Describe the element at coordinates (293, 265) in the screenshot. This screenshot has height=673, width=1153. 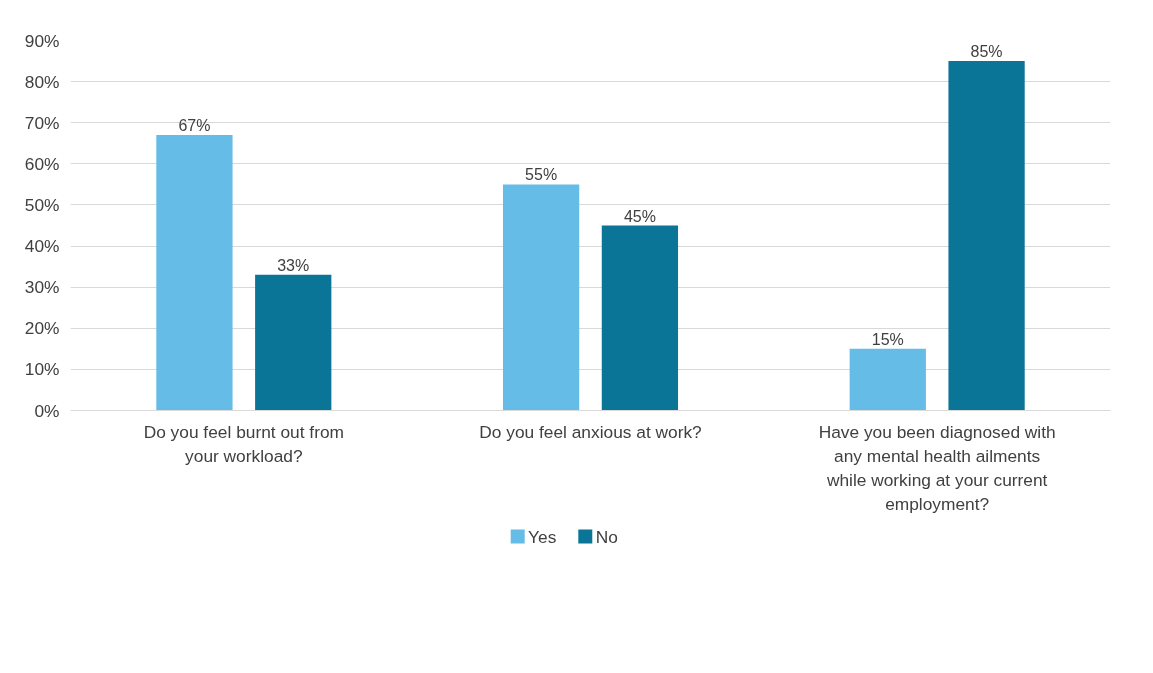
I see `data-label: 33%` at that location.